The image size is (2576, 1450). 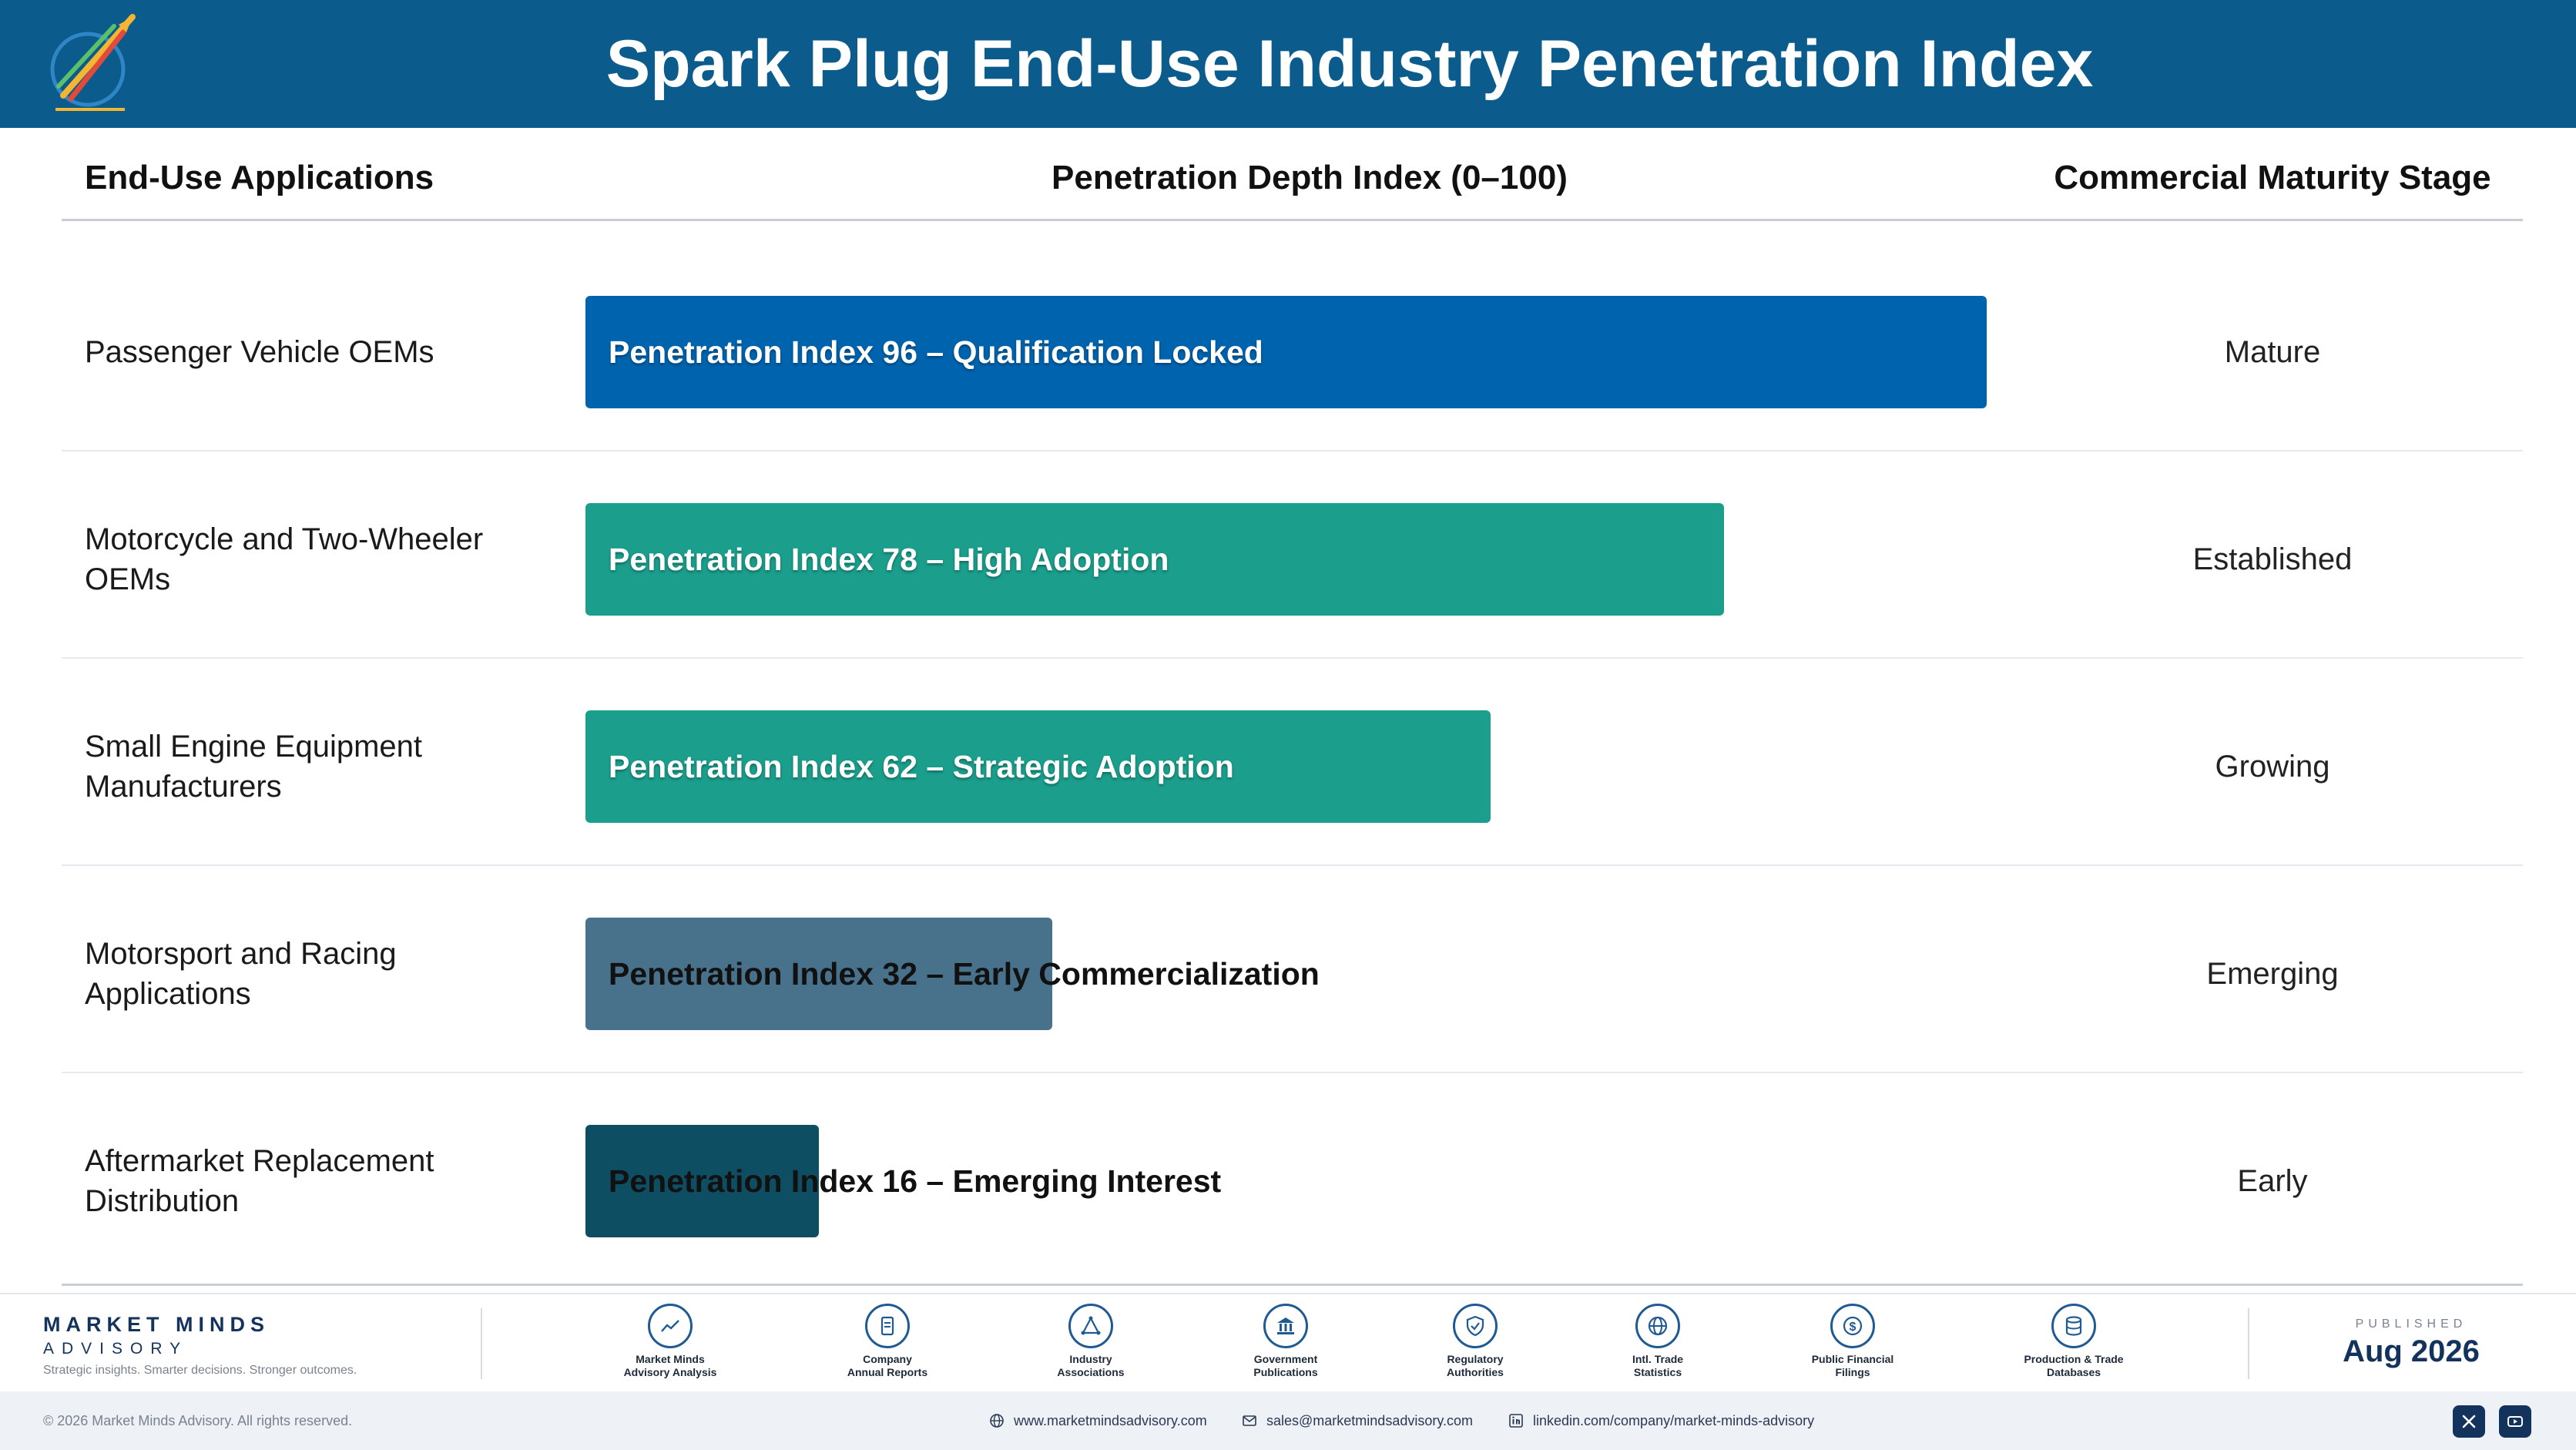 I want to click on source-label-line1: Production & Trade, so click(x=2074, y=1359).